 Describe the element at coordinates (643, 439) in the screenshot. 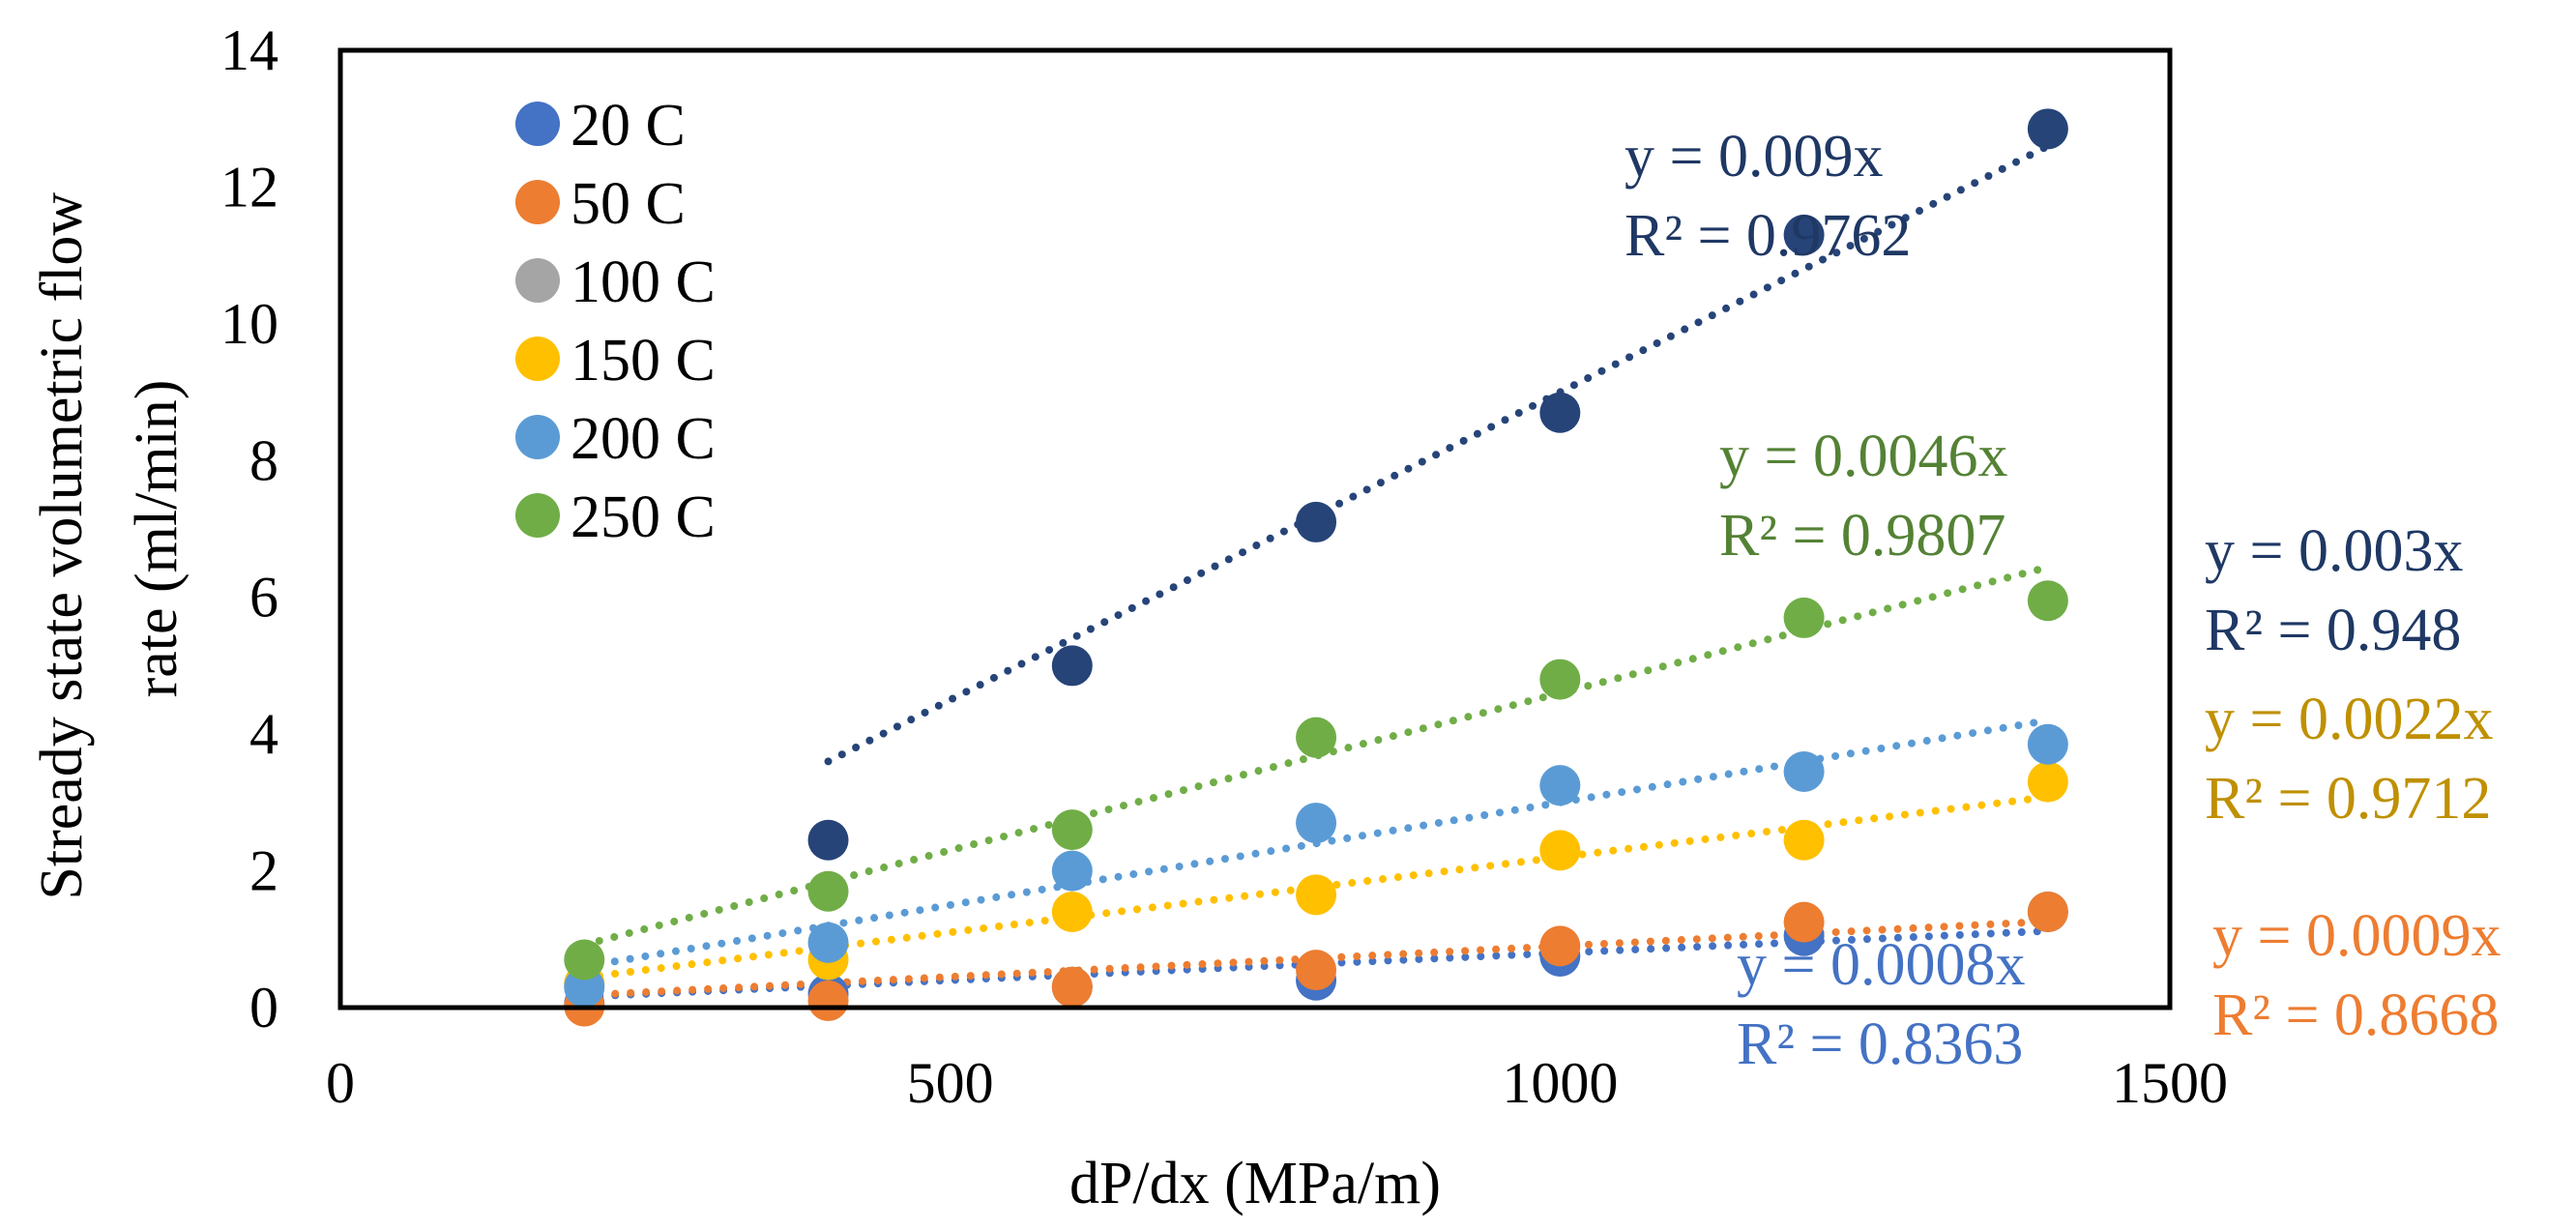

I see `legend-label-200-c: 200 C` at that location.